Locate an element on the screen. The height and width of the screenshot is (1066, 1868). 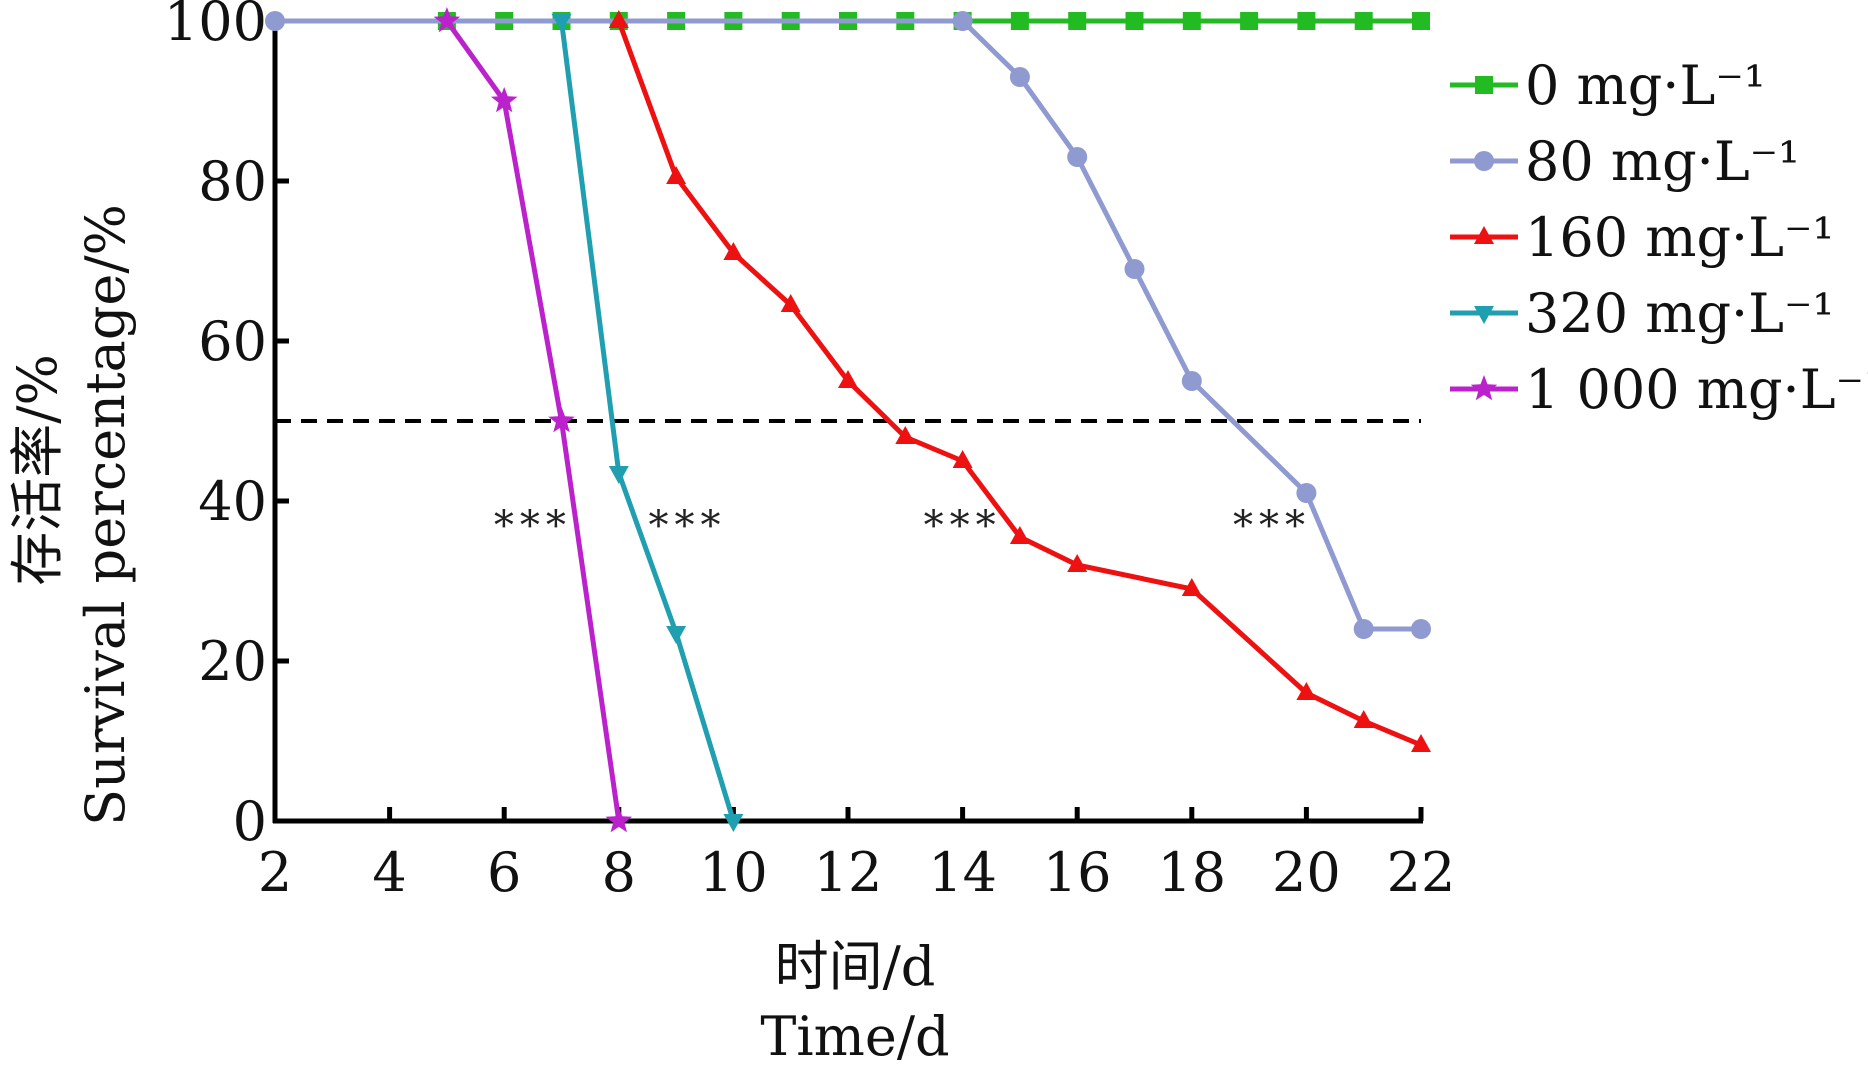
legend-label: 1 000 mg·L⁻¹ is located at coordinates (1696, 389).